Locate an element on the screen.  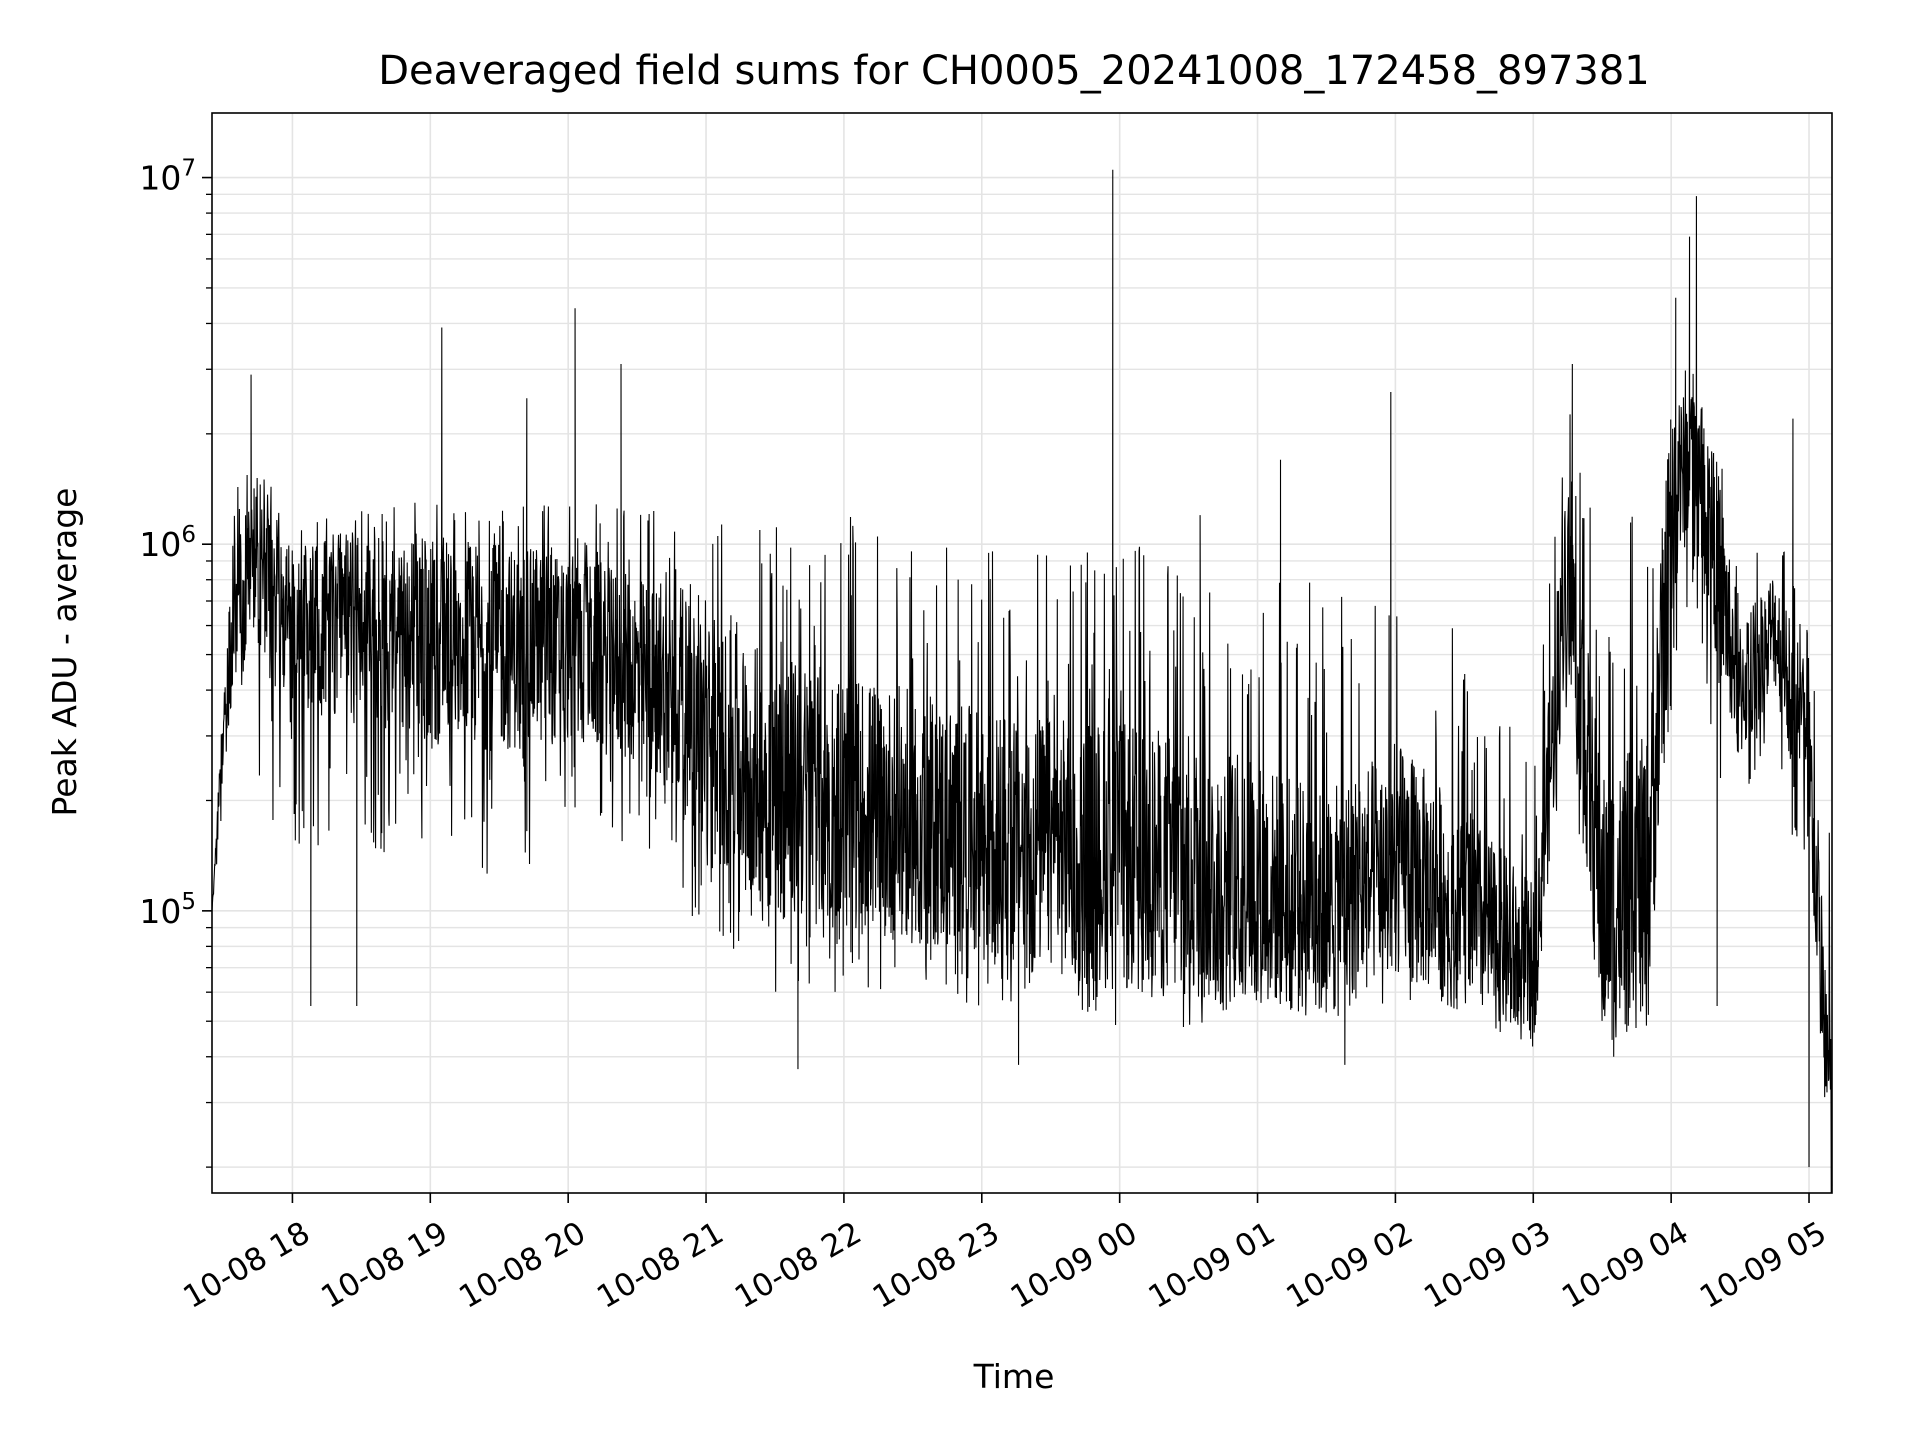
y-tick-label: 106 is located at coordinates (167, 543).